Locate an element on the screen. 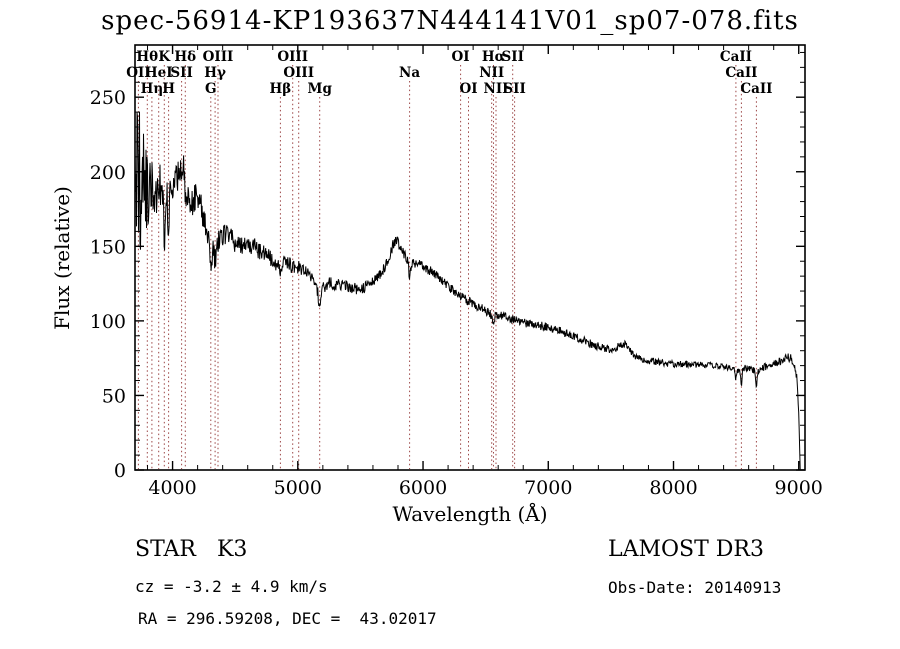  x-tick-label: 8000 is located at coordinates (673, 488).